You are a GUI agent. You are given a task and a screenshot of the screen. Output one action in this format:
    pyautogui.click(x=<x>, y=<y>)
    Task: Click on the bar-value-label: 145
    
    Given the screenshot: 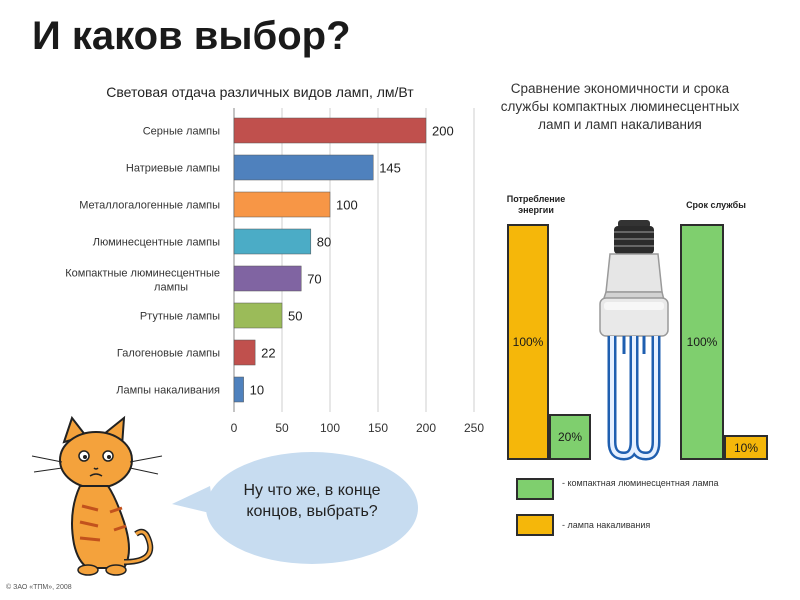 What is the action you would take?
    pyautogui.click(x=390, y=168)
    